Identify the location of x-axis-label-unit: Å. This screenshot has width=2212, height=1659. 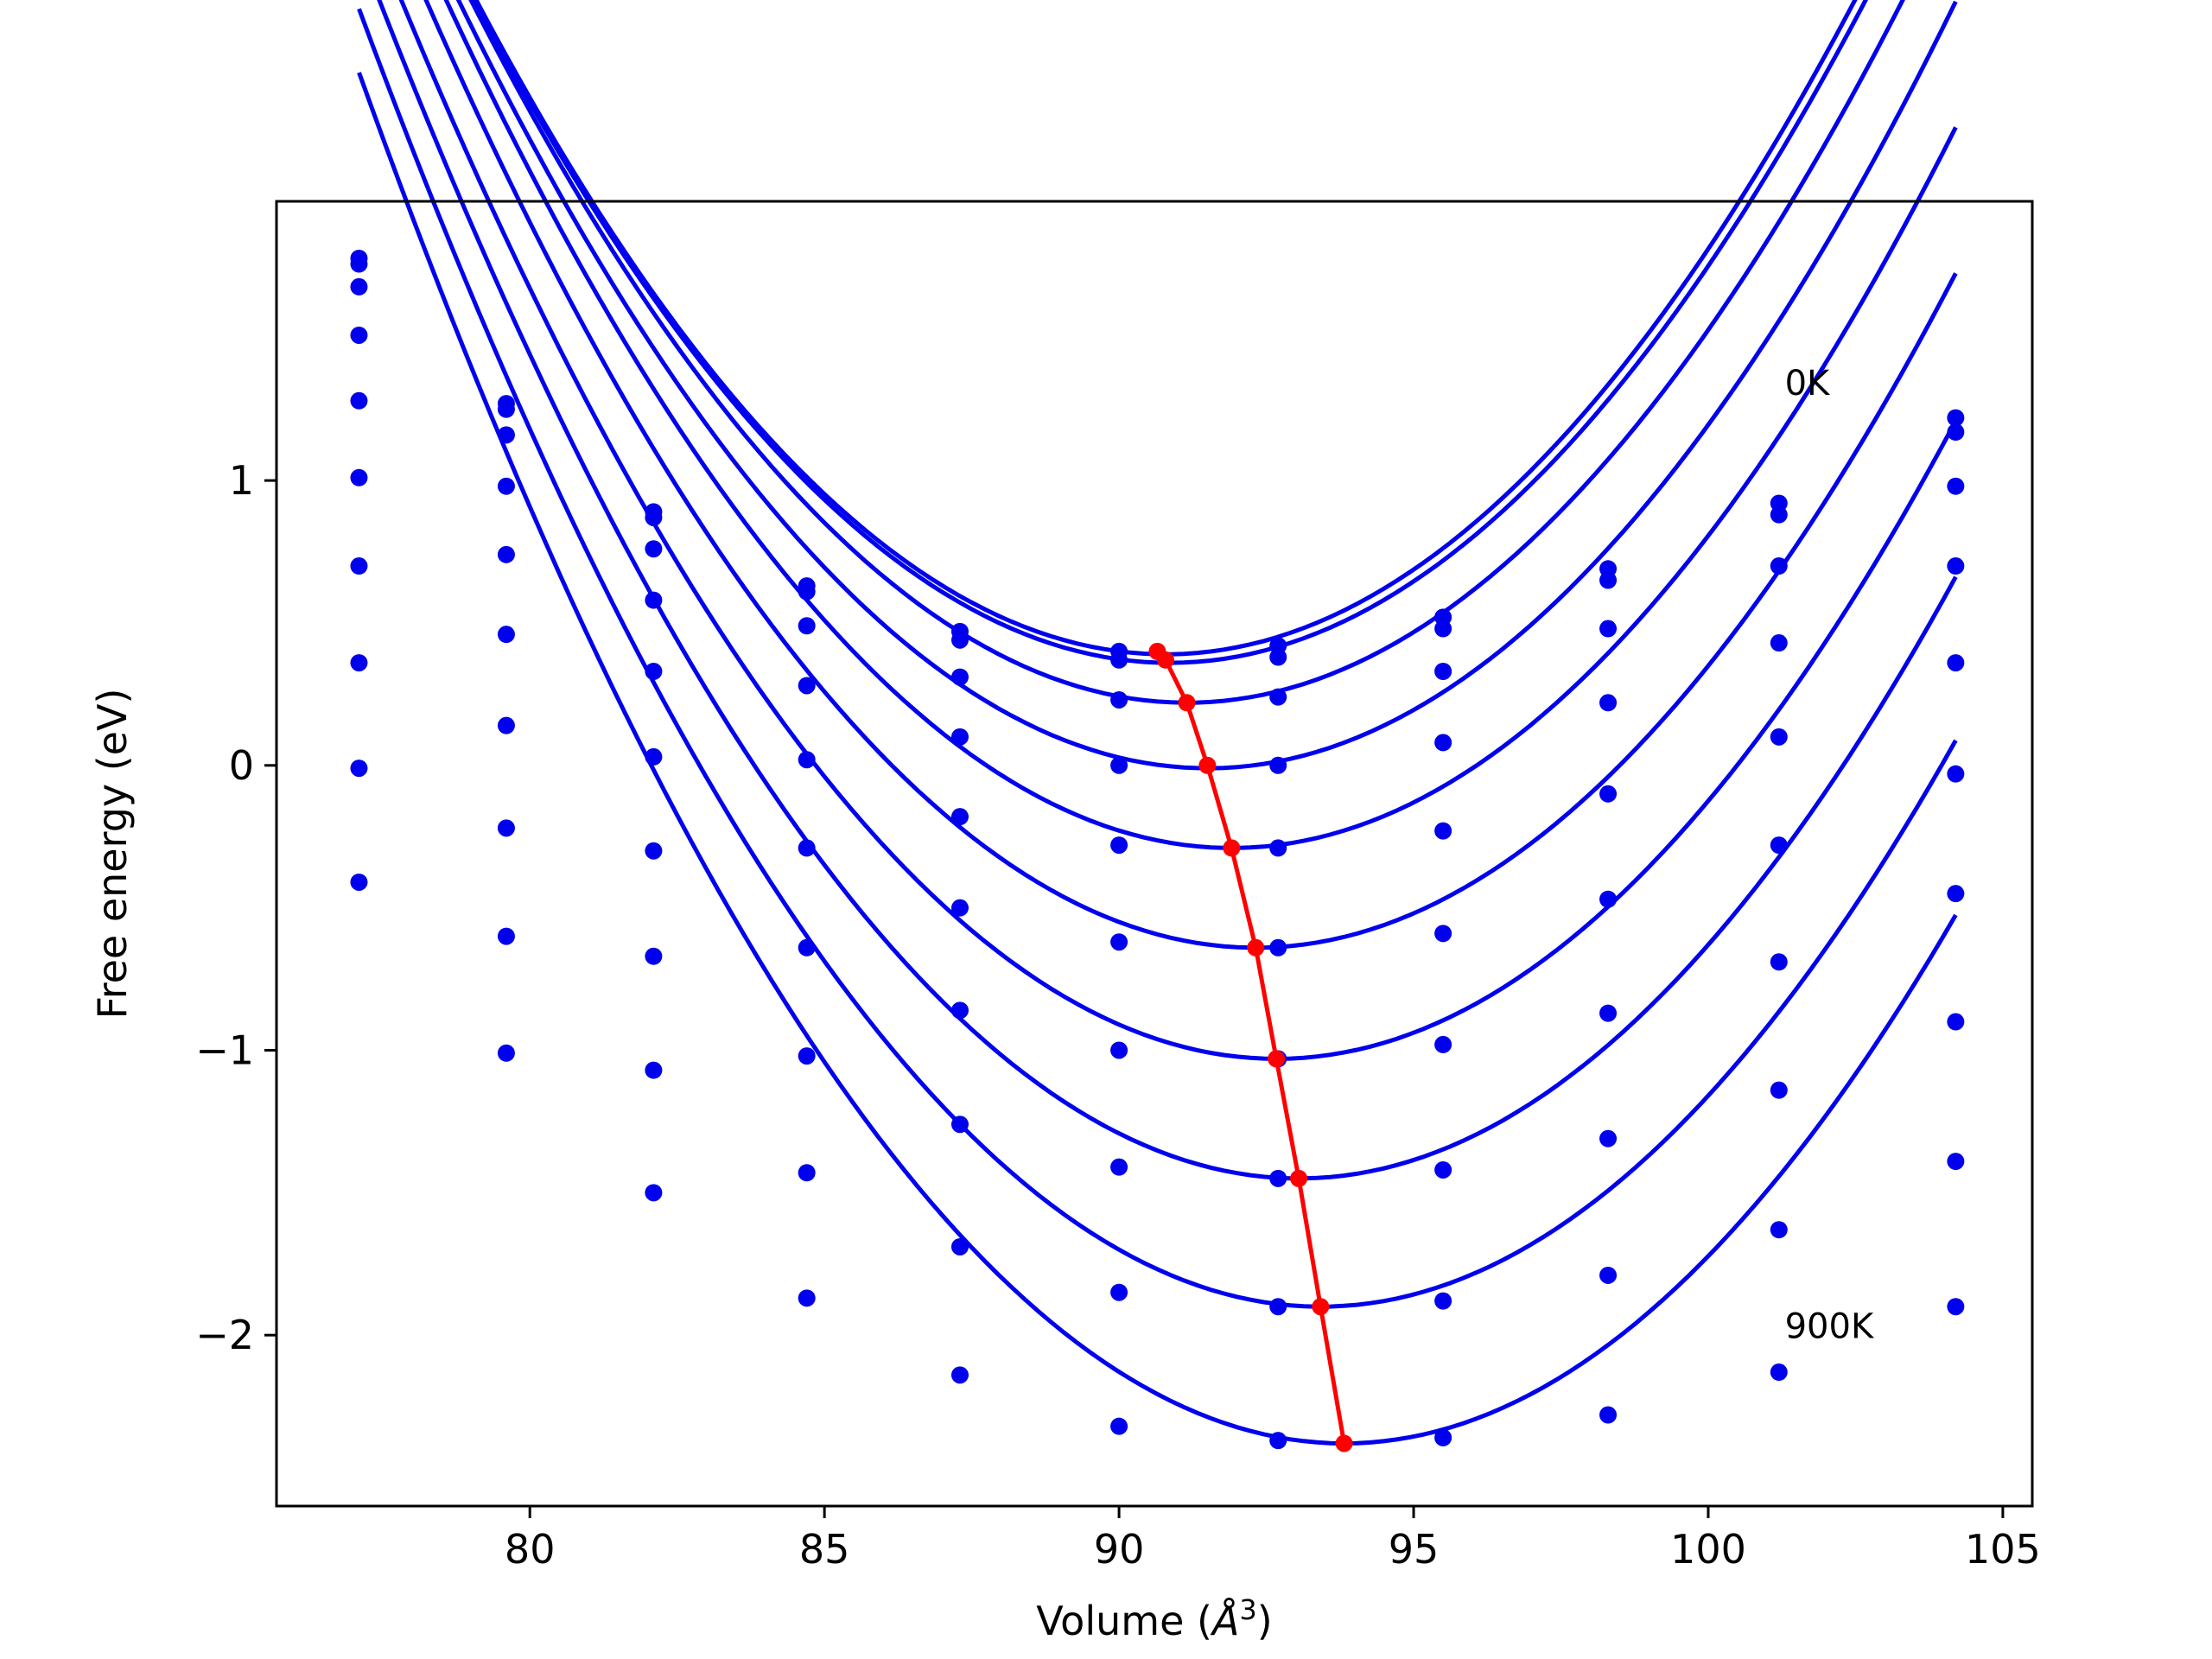
(1224, 1621).